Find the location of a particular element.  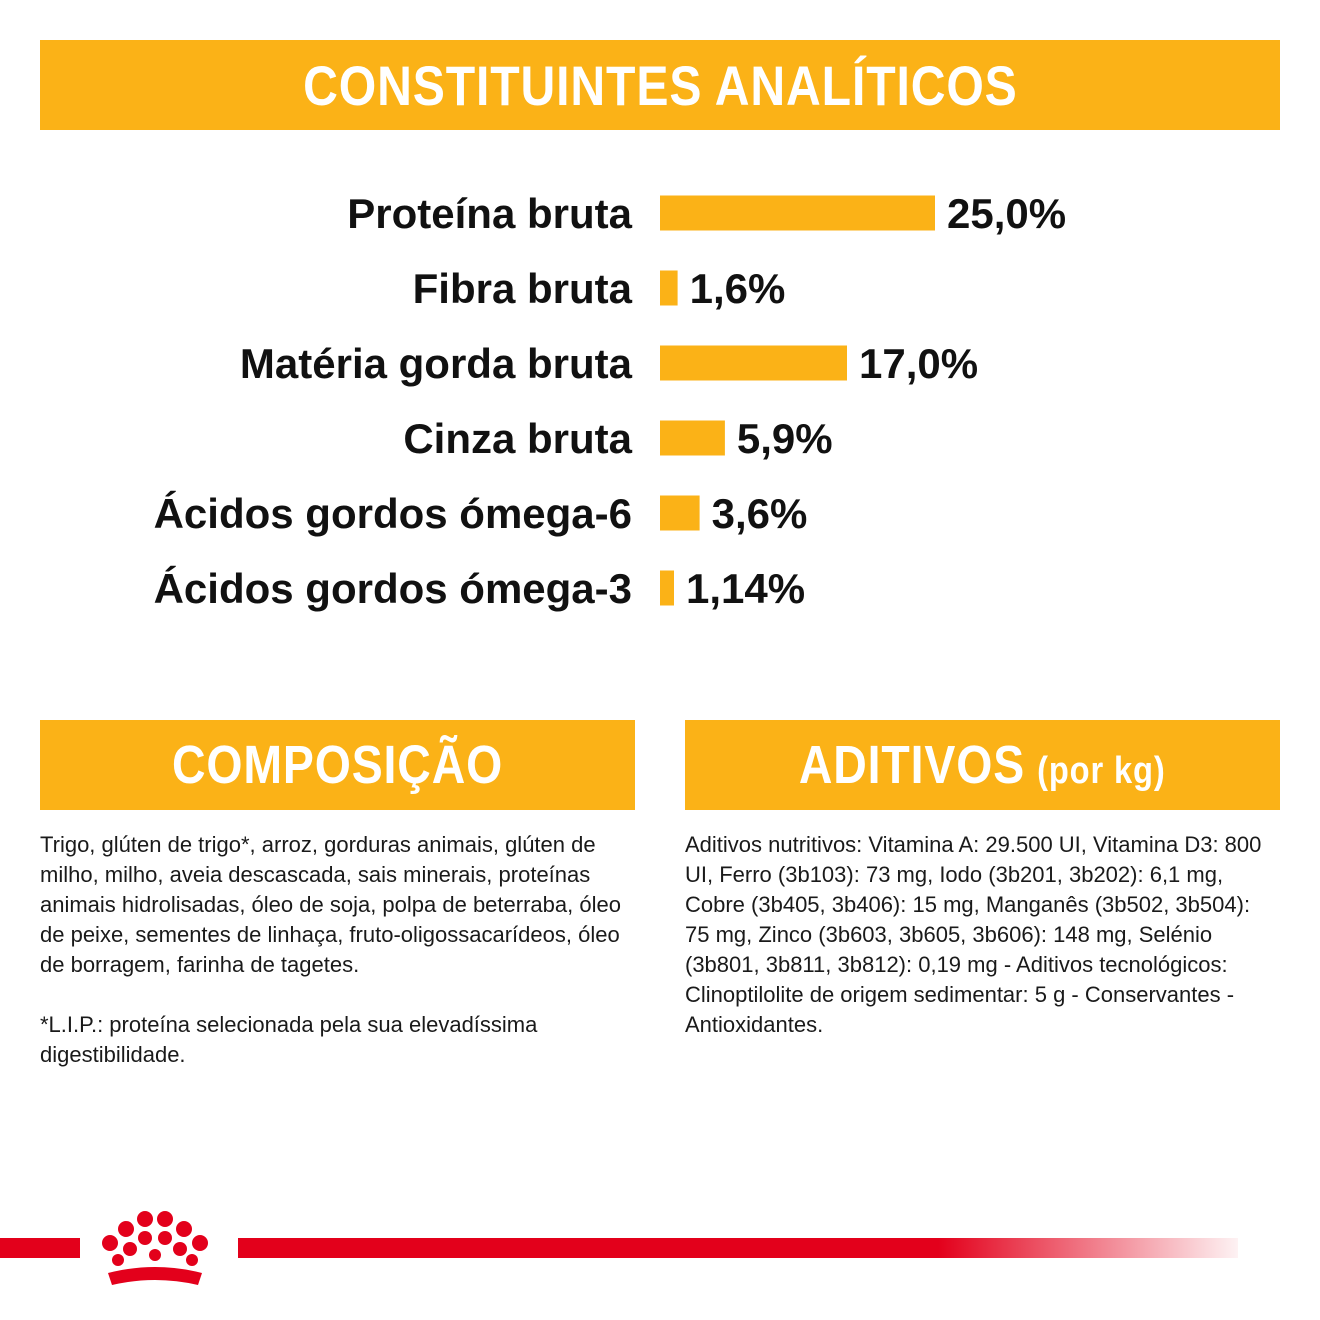

composition-banner: COMPOSIÇÃO is located at coordinates (337, 765).